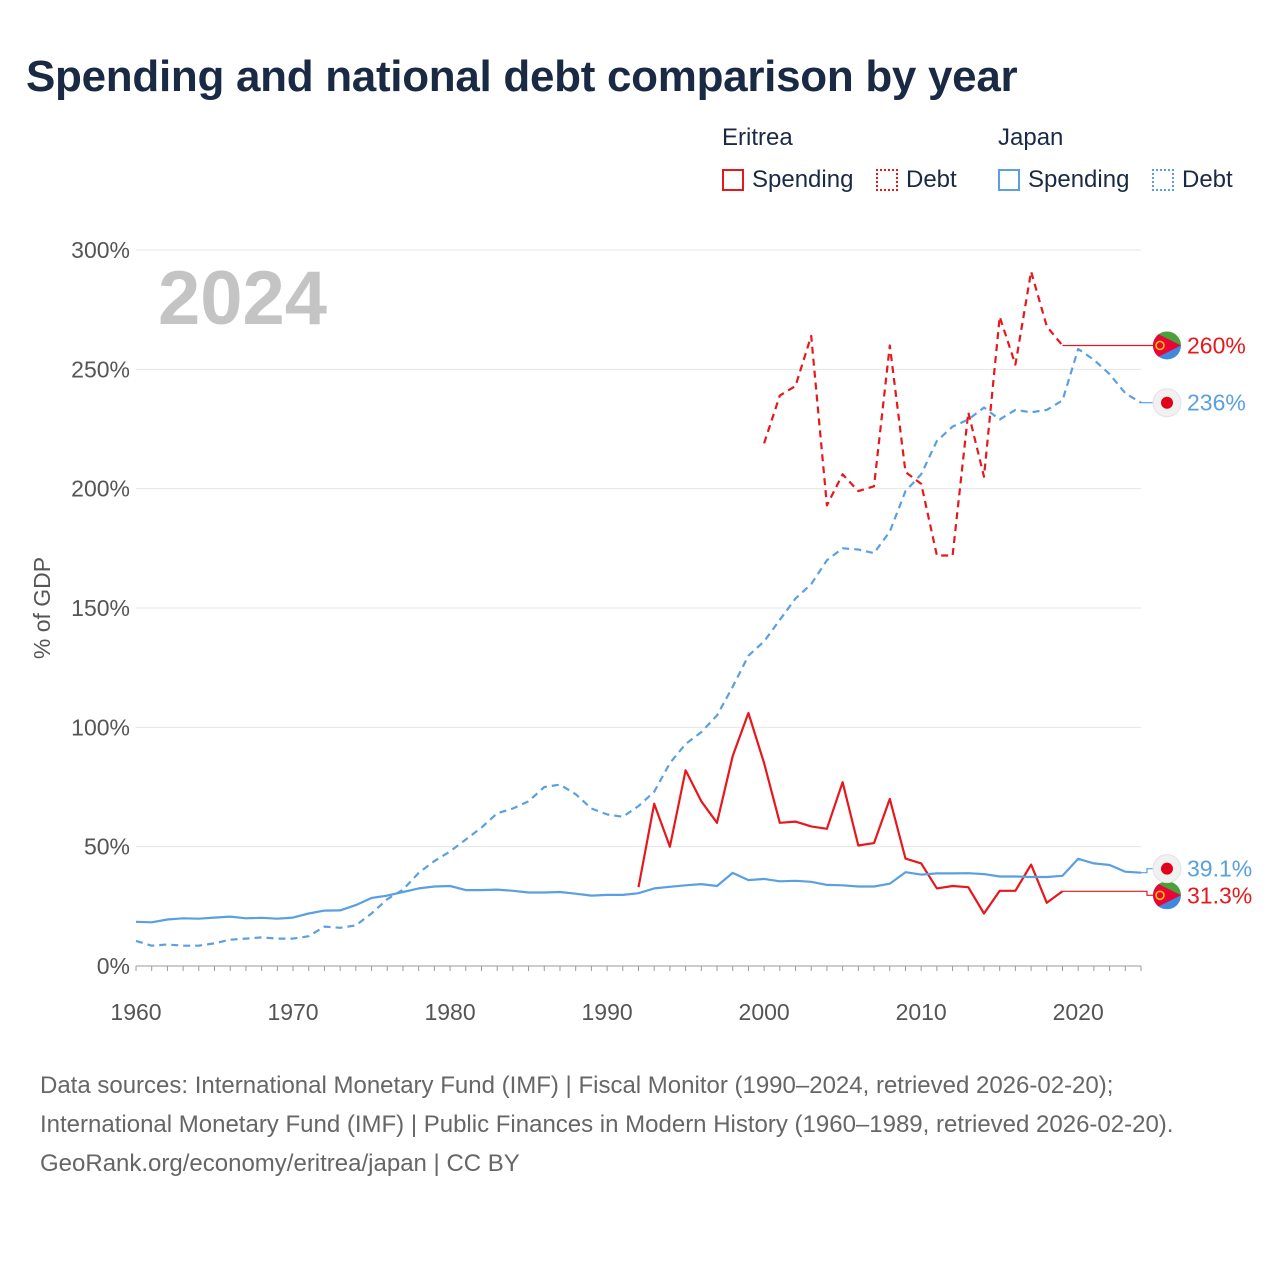 This screenshot has width=1280, height=1280. Describe the element at coordinates (607, 1012) in the screenshot. I see `x-tick-label: 1990` at that location.